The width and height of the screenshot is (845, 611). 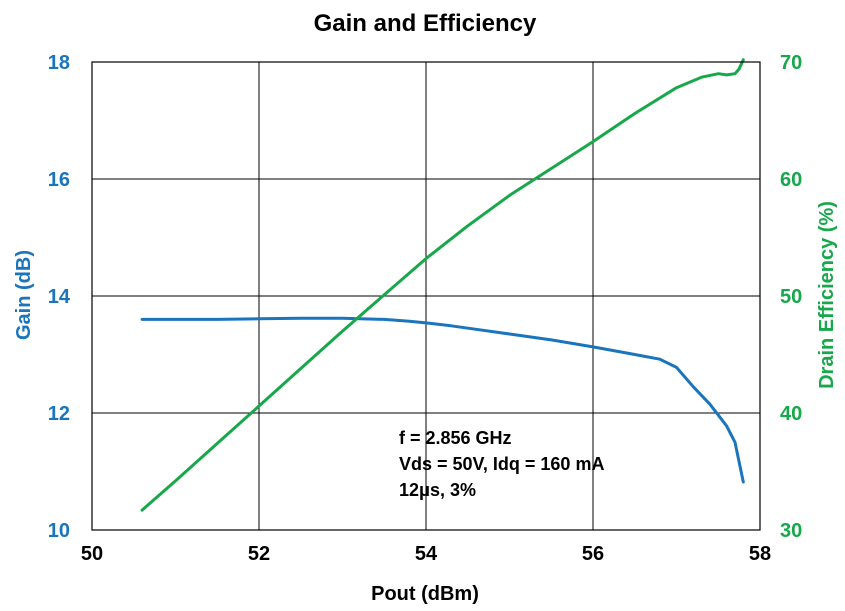 I want to click on y-left-axis-label: Gain (dB), so click(x=24, y=295).